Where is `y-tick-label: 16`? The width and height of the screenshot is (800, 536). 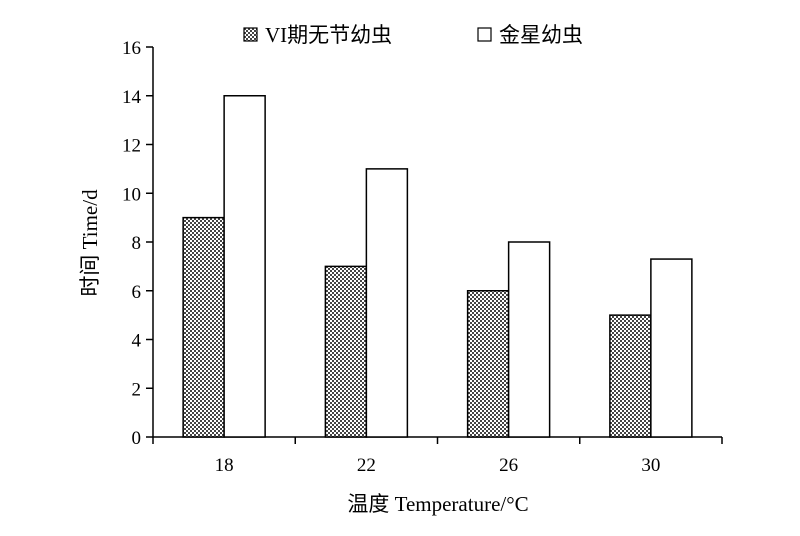
y-tick-label: 16 is located at coordinates (131, 48).